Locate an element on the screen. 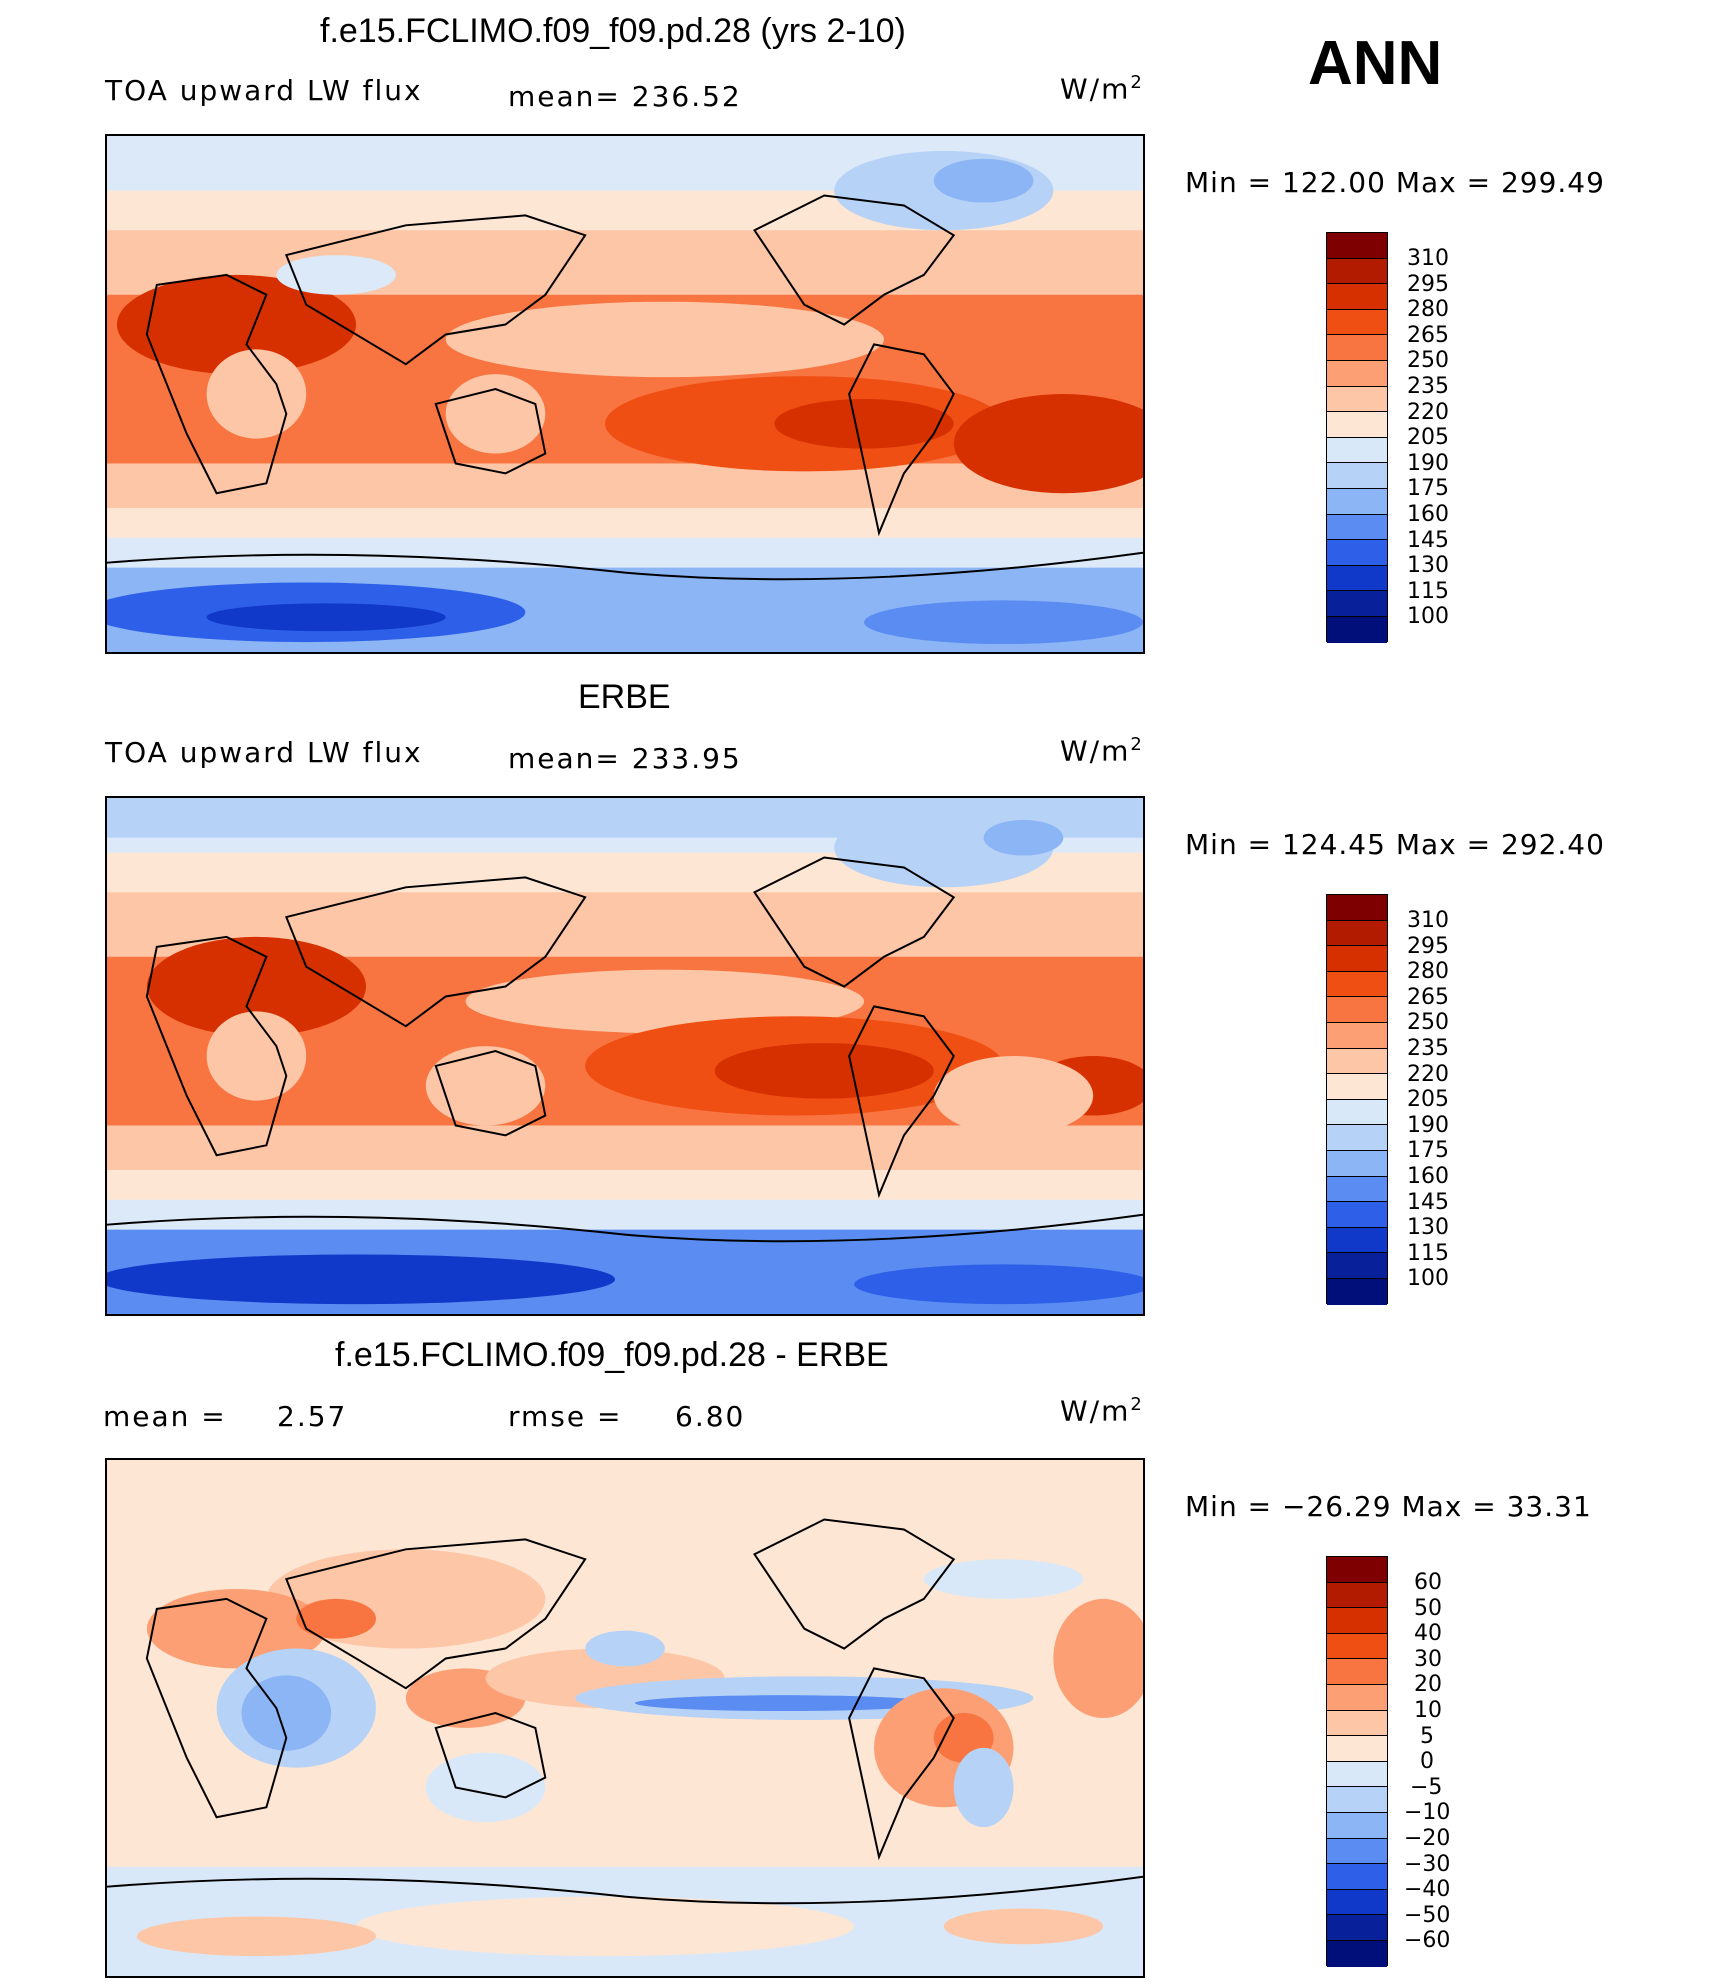 This screenshot has width=1710, height=1985. panel1-tick: 130 is located at coordinates (1428, 565).